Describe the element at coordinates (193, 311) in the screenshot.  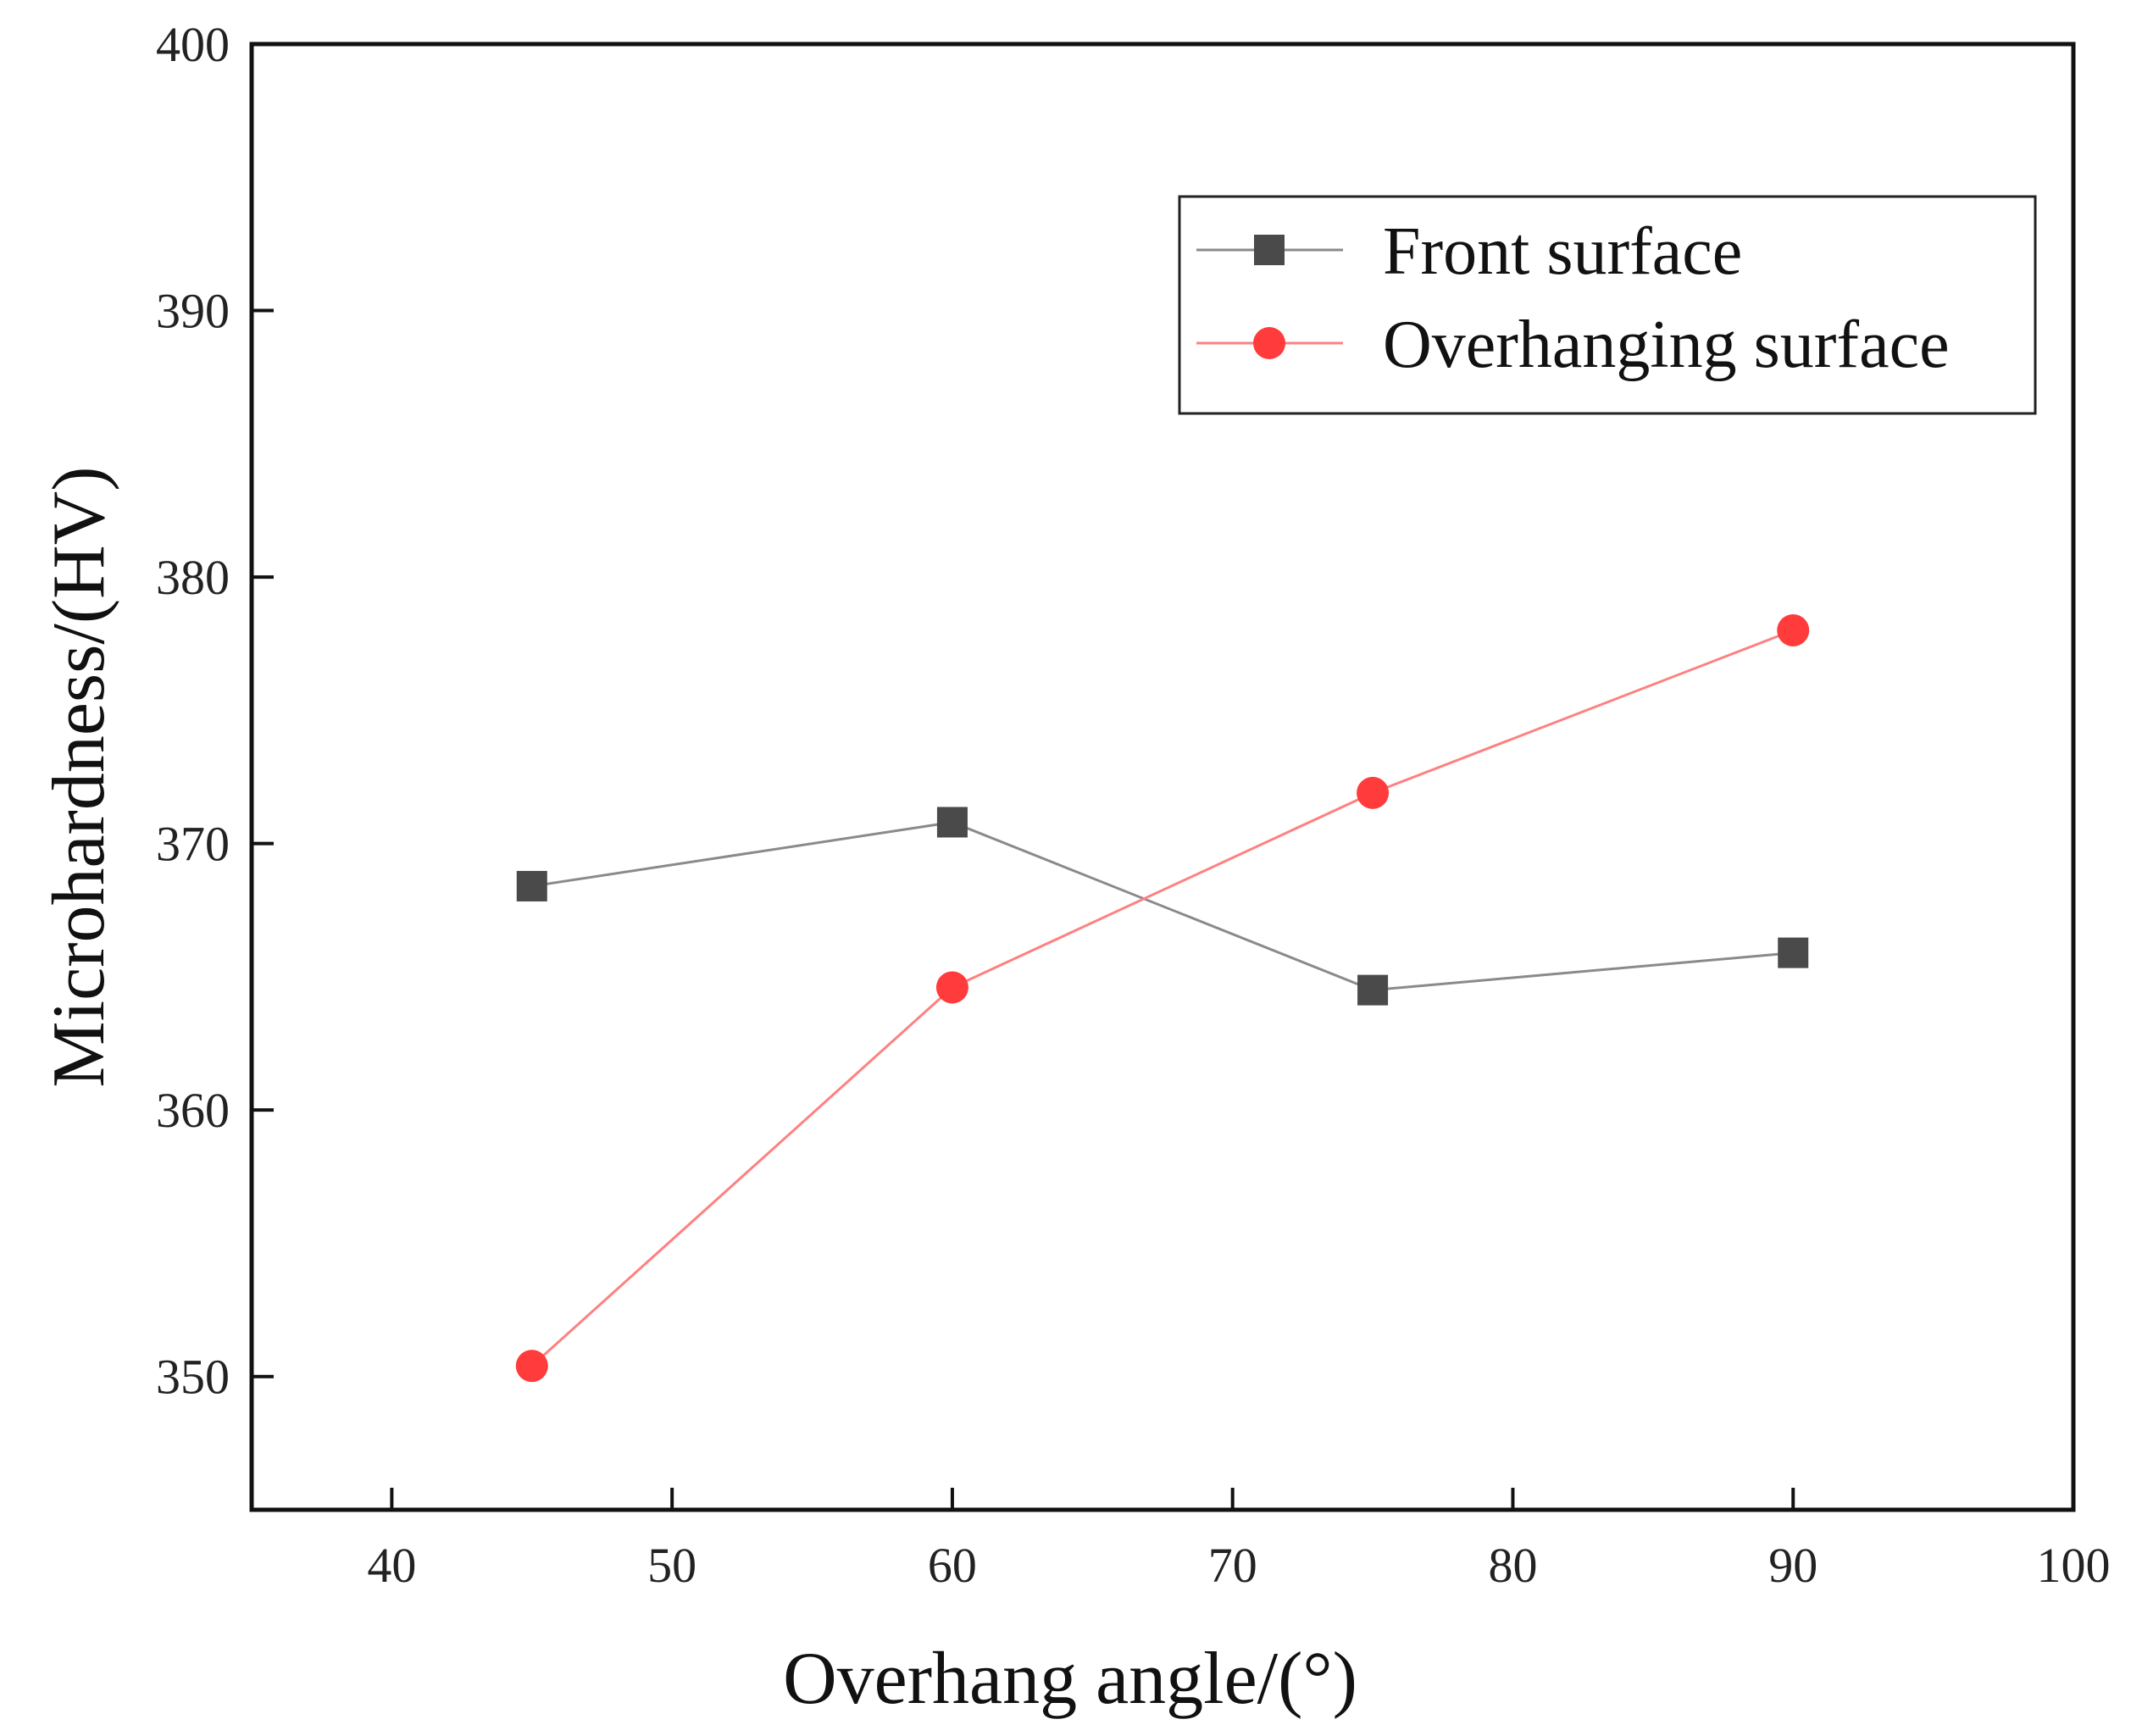
I see `y-tick-label: 390` at that location.